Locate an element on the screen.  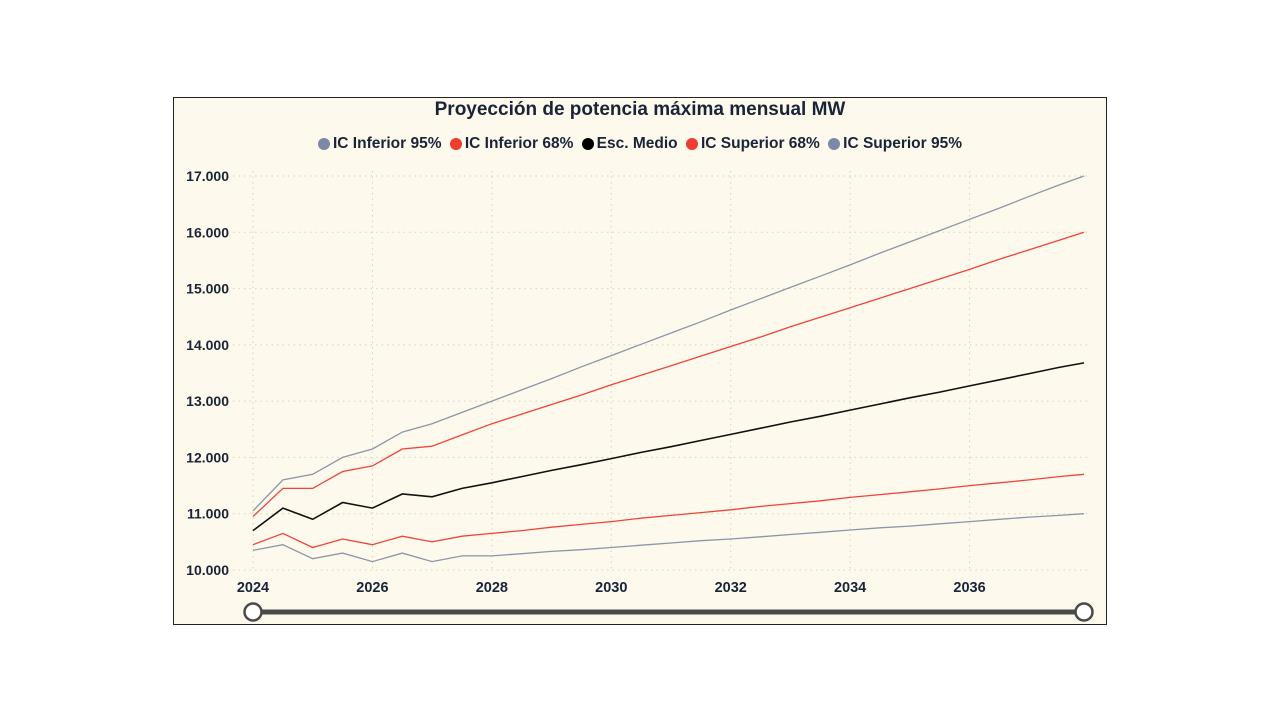
x-tick-label: 2034 is located at coordinates (850, 588).